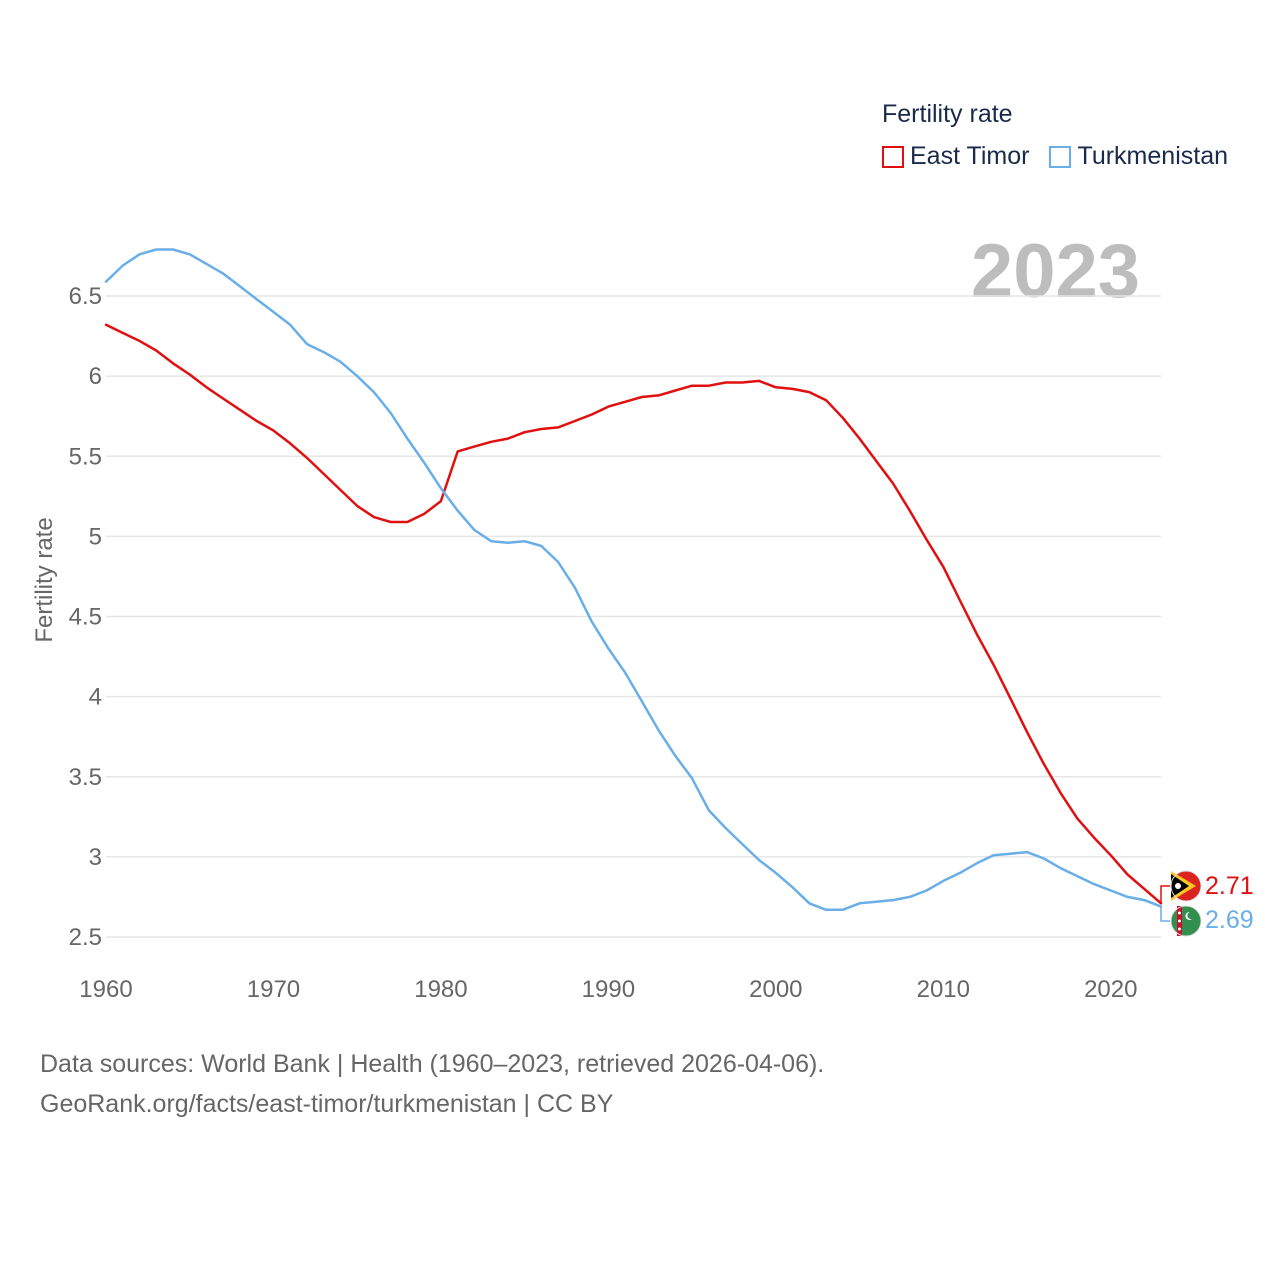 Image resolution: width=1280 pixels, height=1280 pixels. I want to click on legend-swatch-turkmenistan, so click(1060, 156).